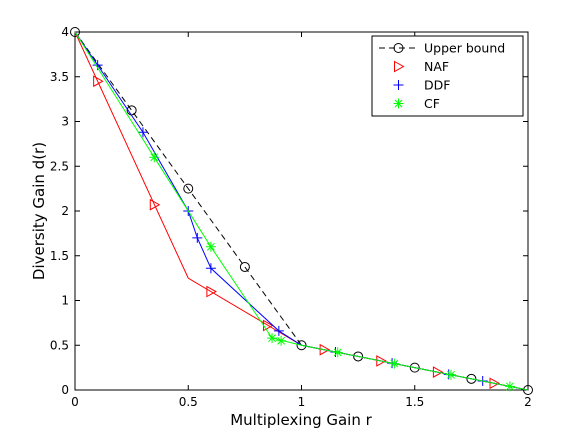  I want to click on x-tick-label: 0, so click(75, 402).